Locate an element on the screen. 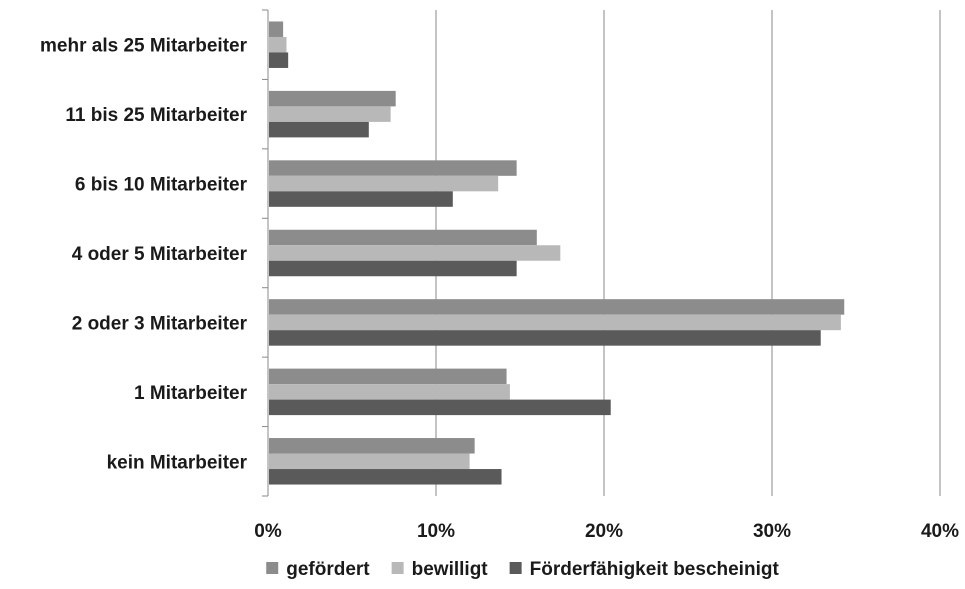 This screenshot has width=965, height=589. legend-item: bewilligt is located at coordinates (440, 569).